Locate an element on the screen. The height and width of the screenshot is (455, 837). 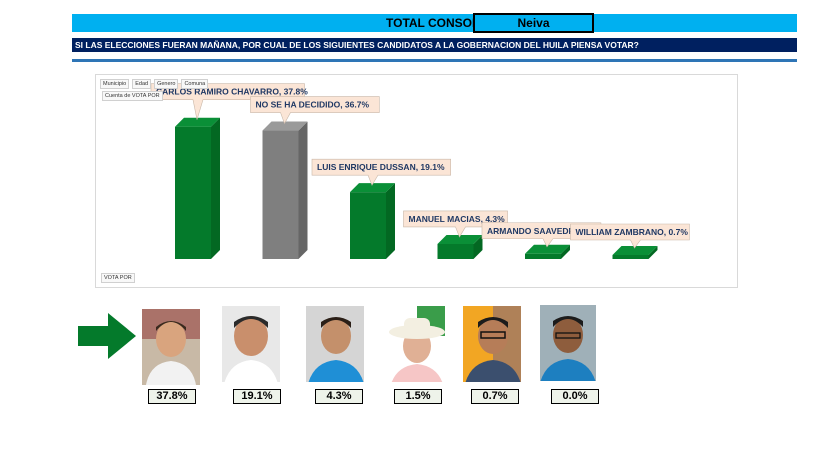
callout-text-3: MANUEL MACIAS, 4.3% is located at coordinates (457, 219).